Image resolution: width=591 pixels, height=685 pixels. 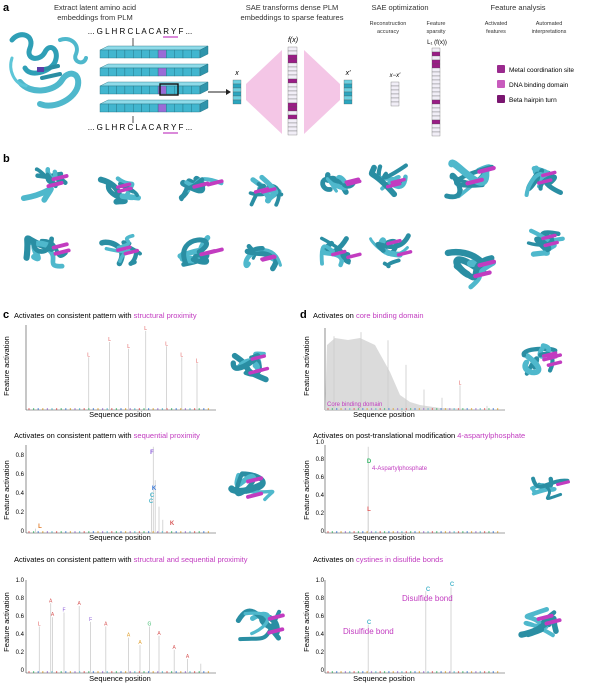 I want to click on d3-ytick-0: 0, so click(x=323, y=671).